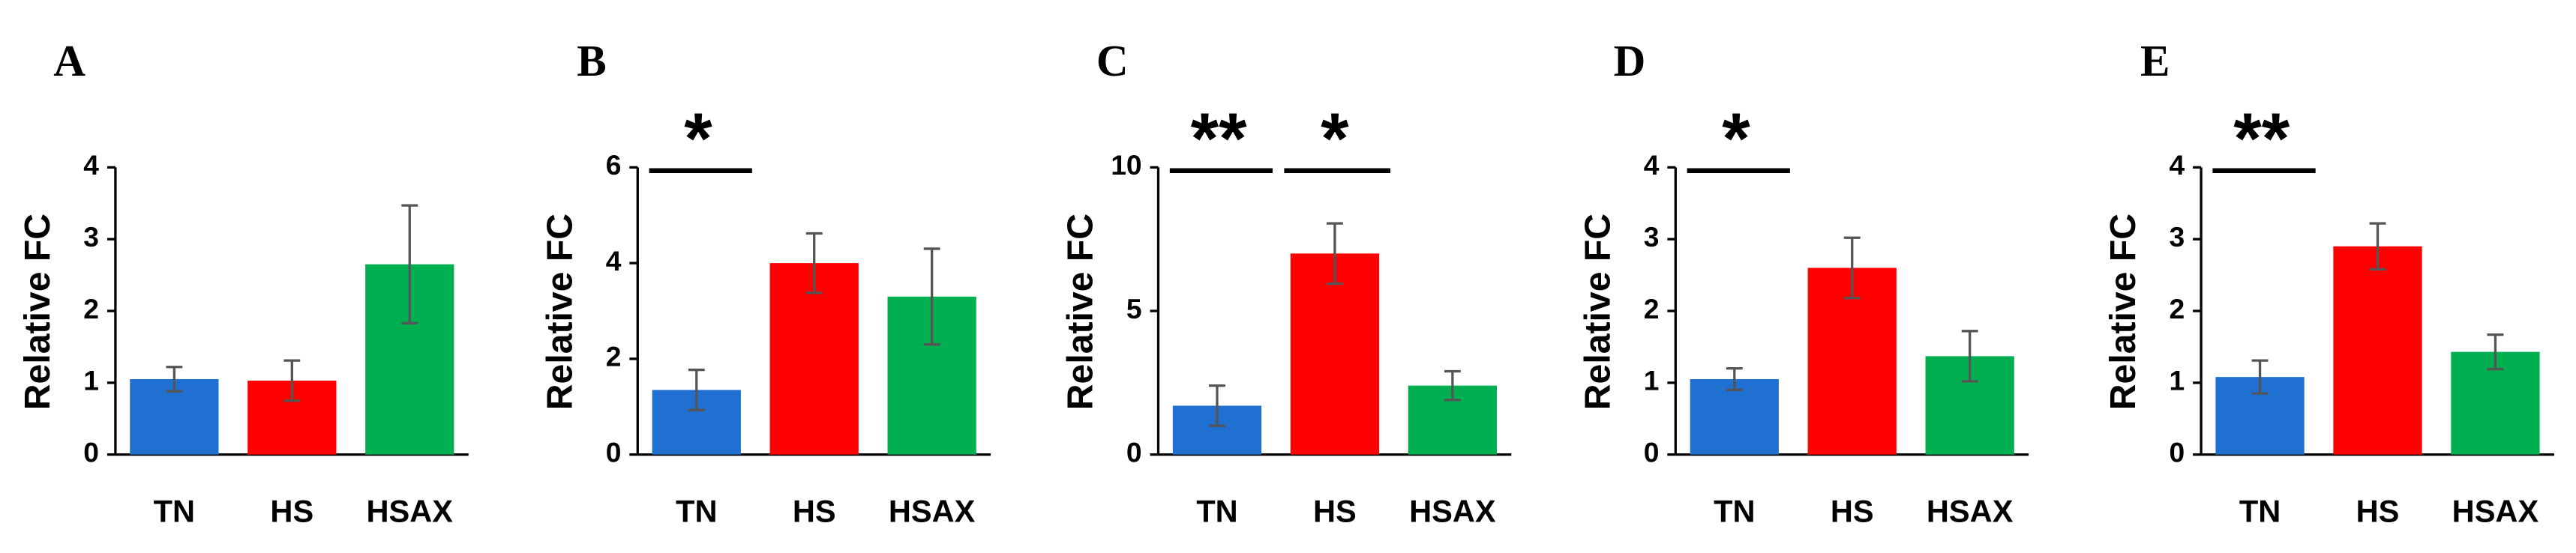 The height and width of the screenshot is (553, 2576). What do you see at coordinates (1126, 165) in the screenshot?
I see `y-tick-label: 10` at bounding box center [1126, 165].